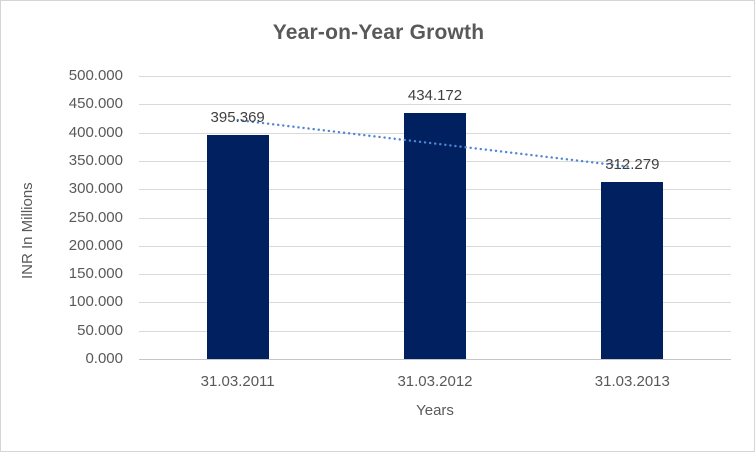  I want to click on y-tick-label: 100.000, so click(95, 302).